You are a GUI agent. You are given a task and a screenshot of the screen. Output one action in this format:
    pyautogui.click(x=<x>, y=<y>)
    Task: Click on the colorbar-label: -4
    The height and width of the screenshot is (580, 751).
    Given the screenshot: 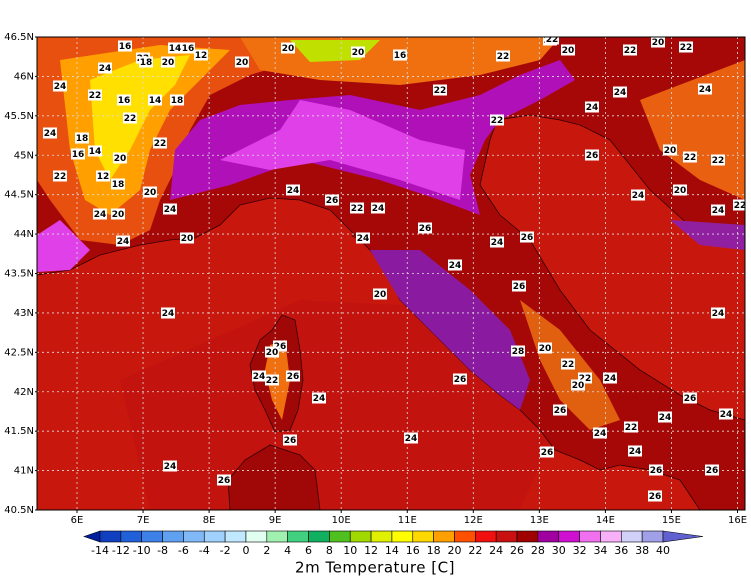 What is the action you would take?
    pyautogui.click(x=204, y=550)
    